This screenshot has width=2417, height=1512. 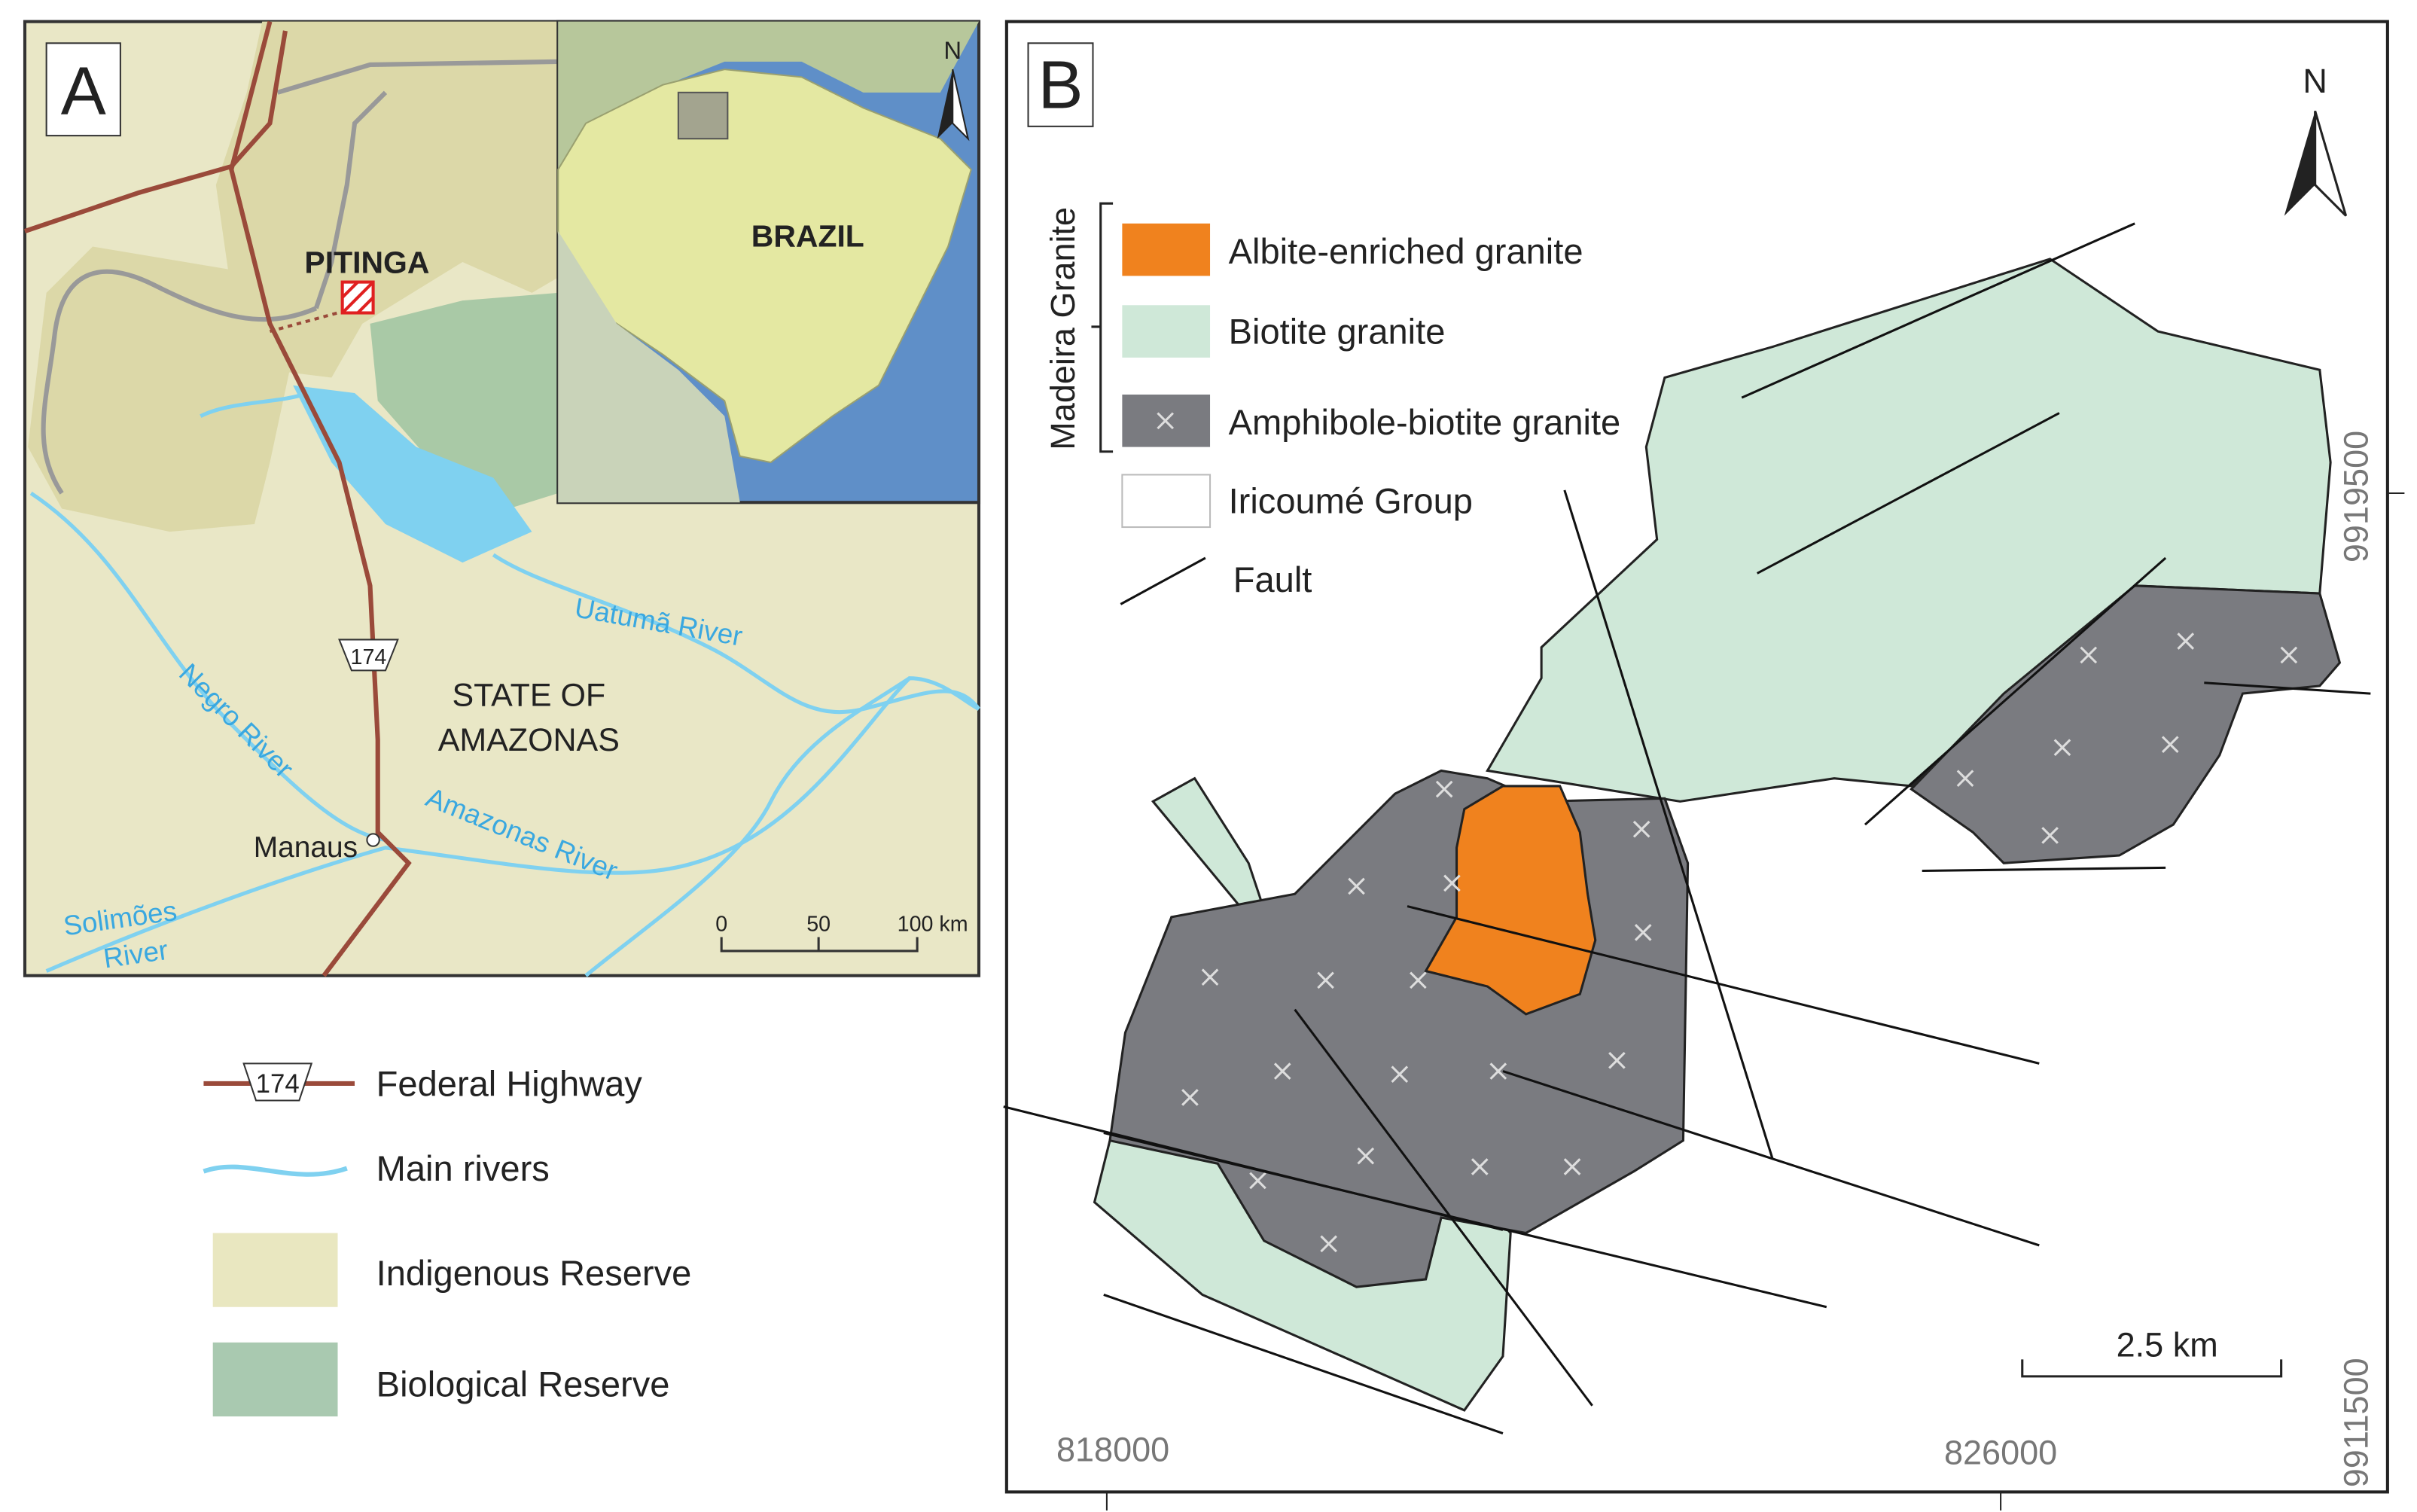 I want to click on inset-label: BRAZIL, so click(x=807, y=236).